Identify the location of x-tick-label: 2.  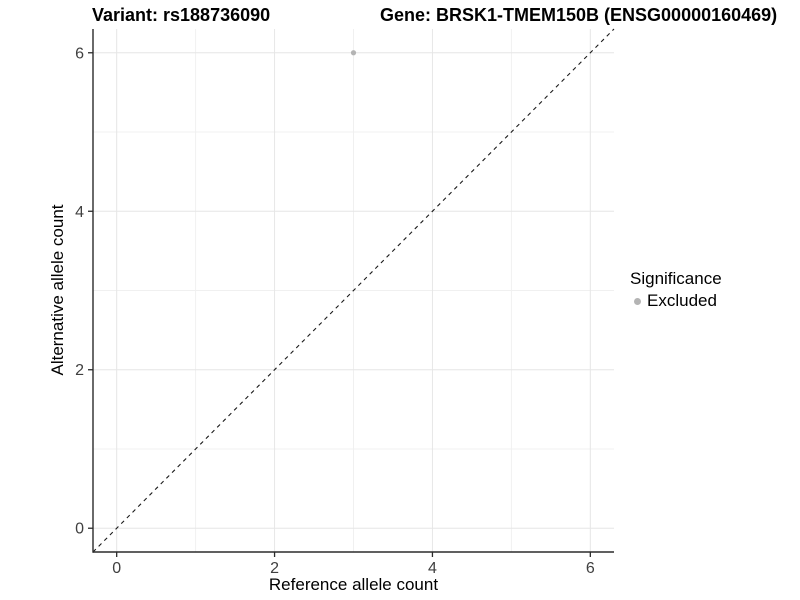
(274, 568).